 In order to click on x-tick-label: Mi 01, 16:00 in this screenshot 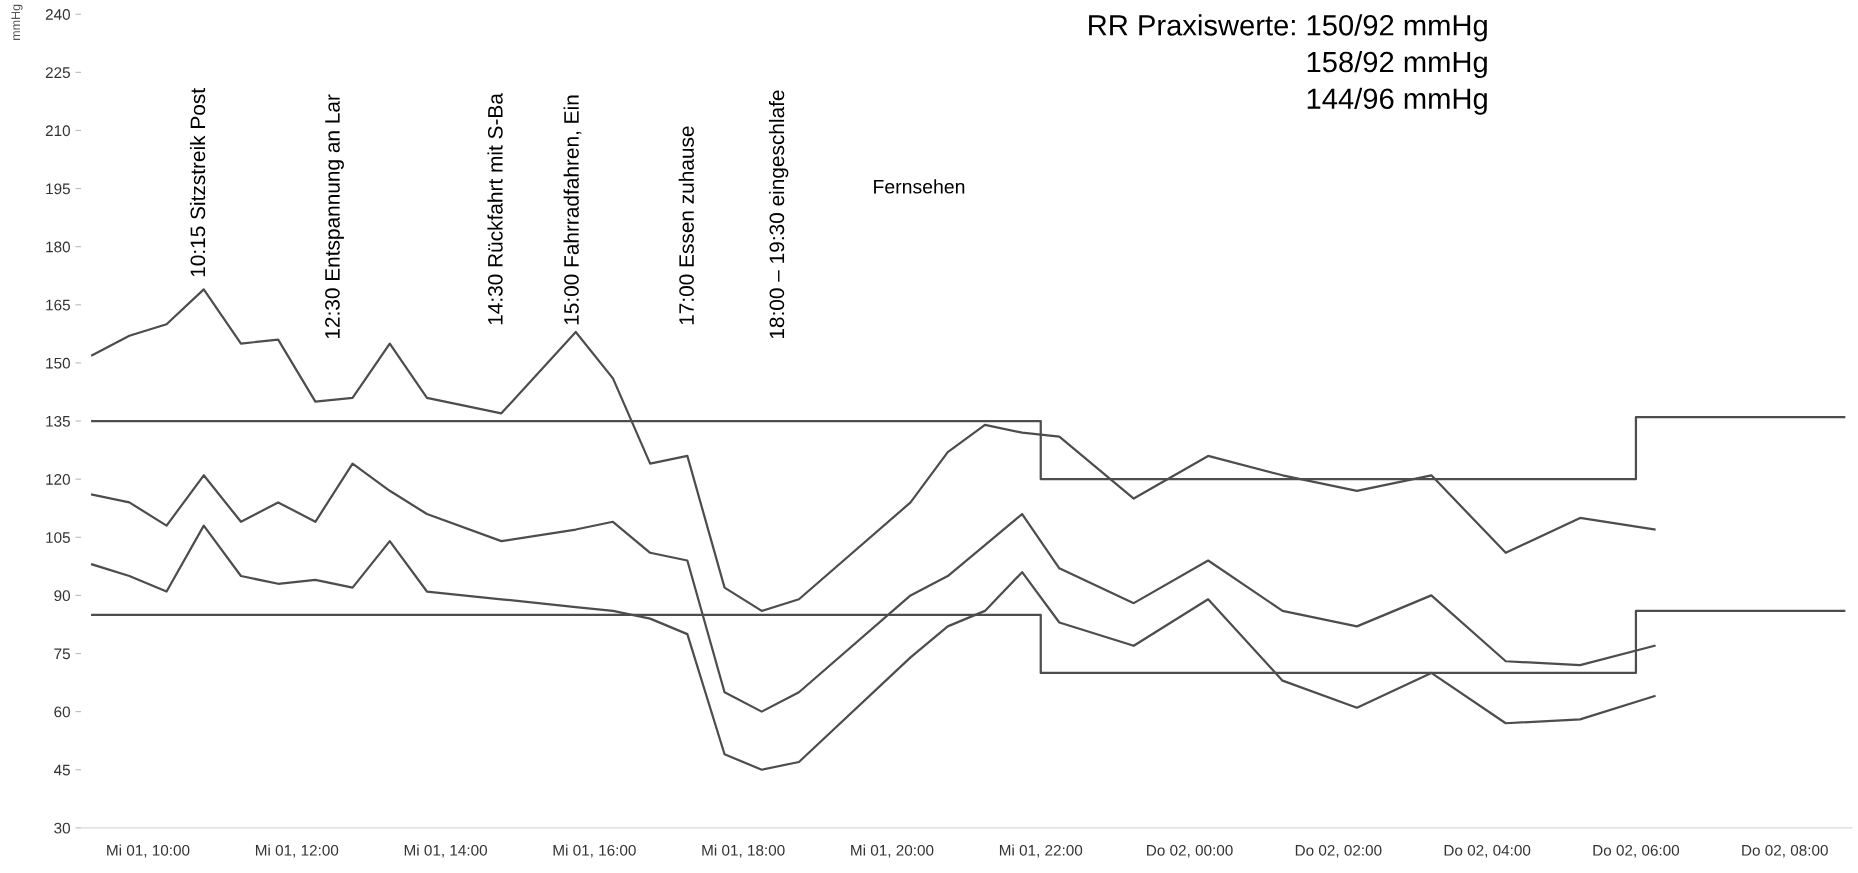, I will do `click(594, 851)`.